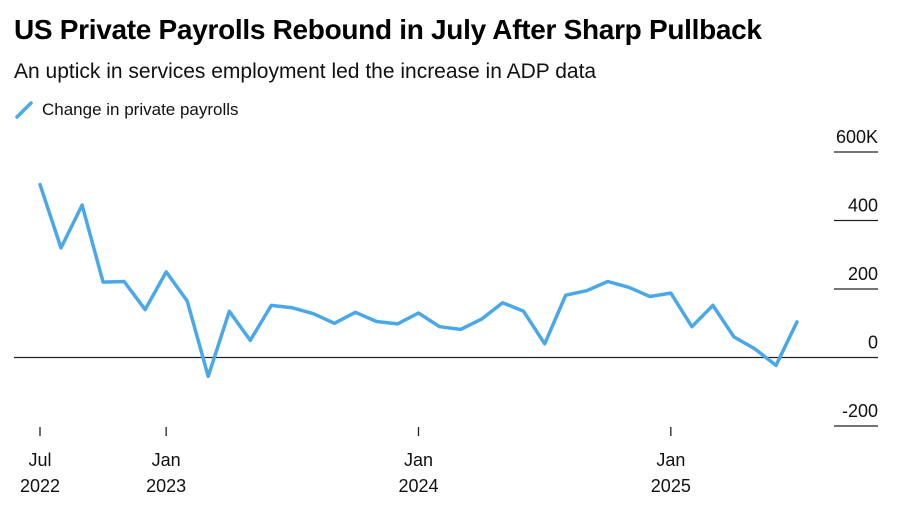  I want to click on y-tick-label: 400, so click(863, 206).